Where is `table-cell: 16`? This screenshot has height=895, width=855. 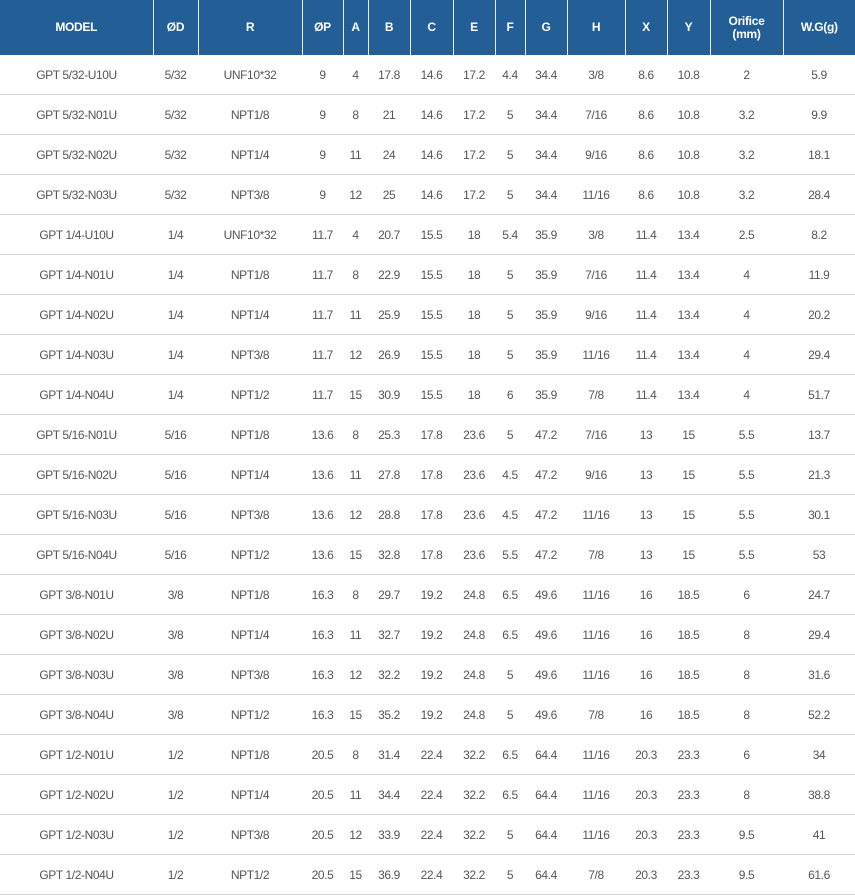
table-cell: 16 is located at coordinates (646, 714).